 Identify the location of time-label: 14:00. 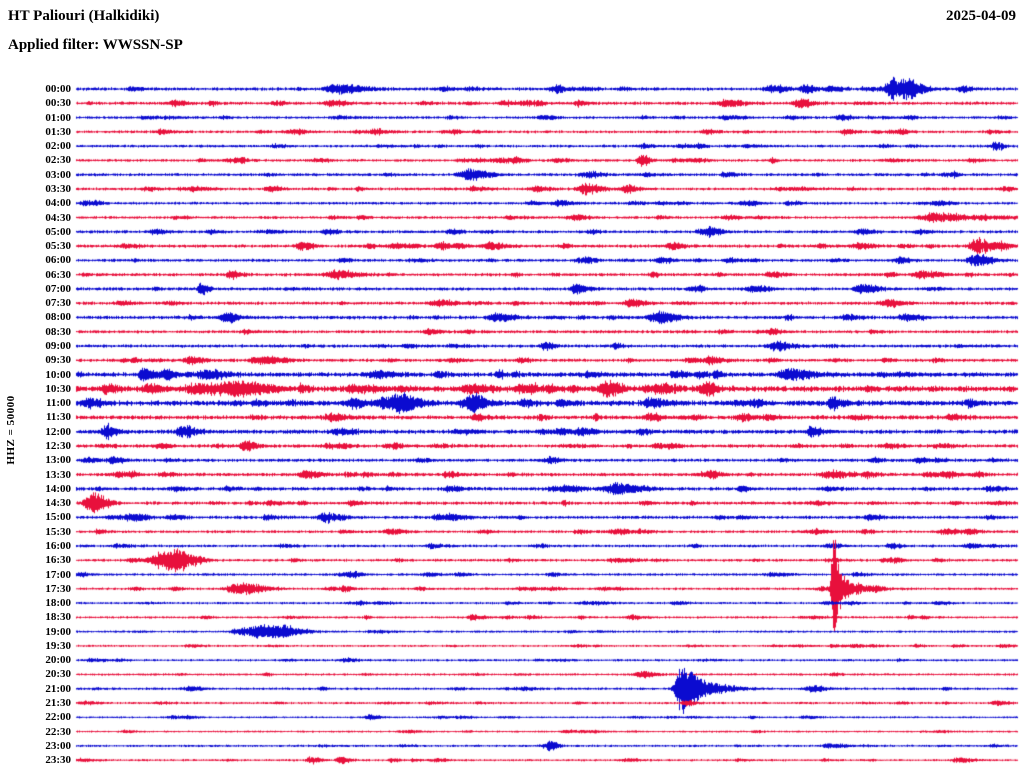
(58, 488).